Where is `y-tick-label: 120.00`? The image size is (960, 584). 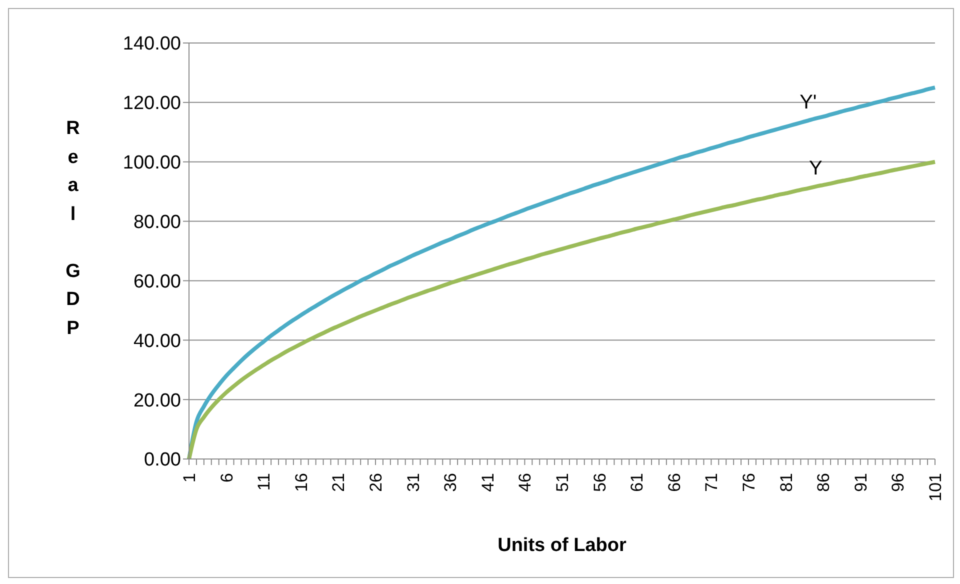
y-tick-label: 120.00 is located at coordinates (151, 103).